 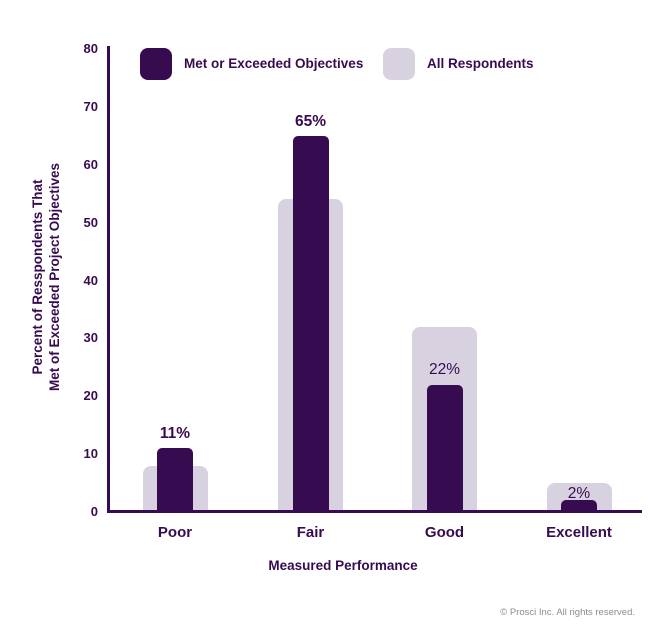 I want to click on y-tick-label: 20, so click(x=90, y=396).